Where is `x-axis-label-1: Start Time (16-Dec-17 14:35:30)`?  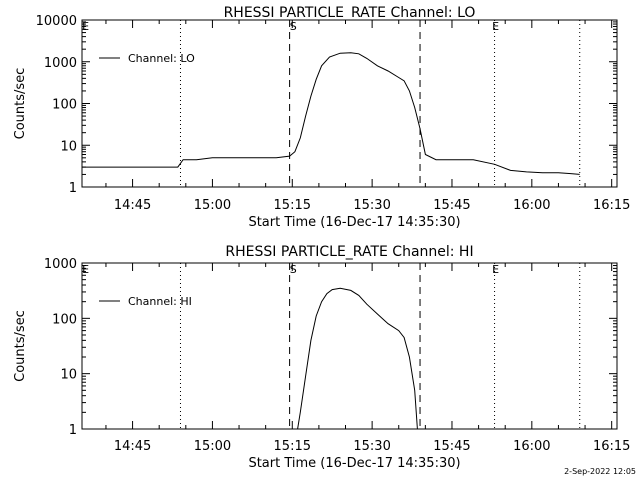
x-axis-label-1: Start Time (16-Dec-17 14:35:30) is located at coordinates (354, 463).